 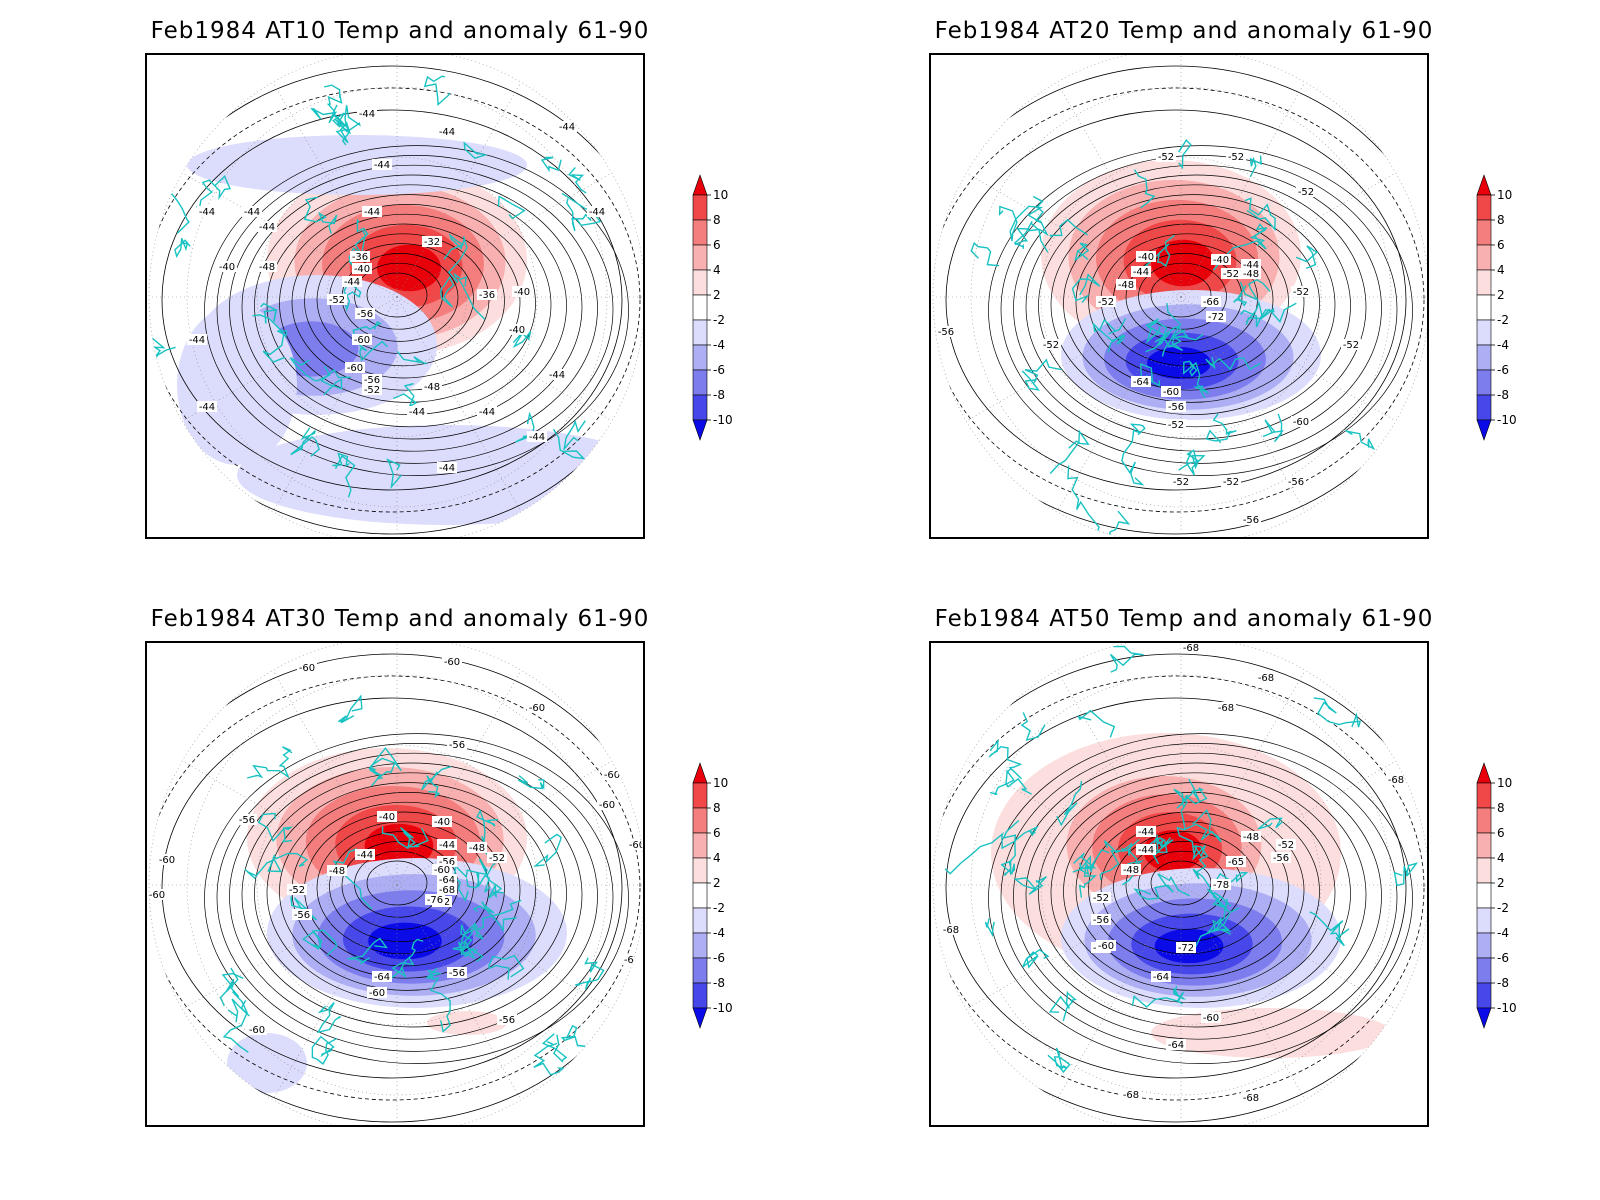 I want to click on latitude-circle, so click(x=397, y=885).